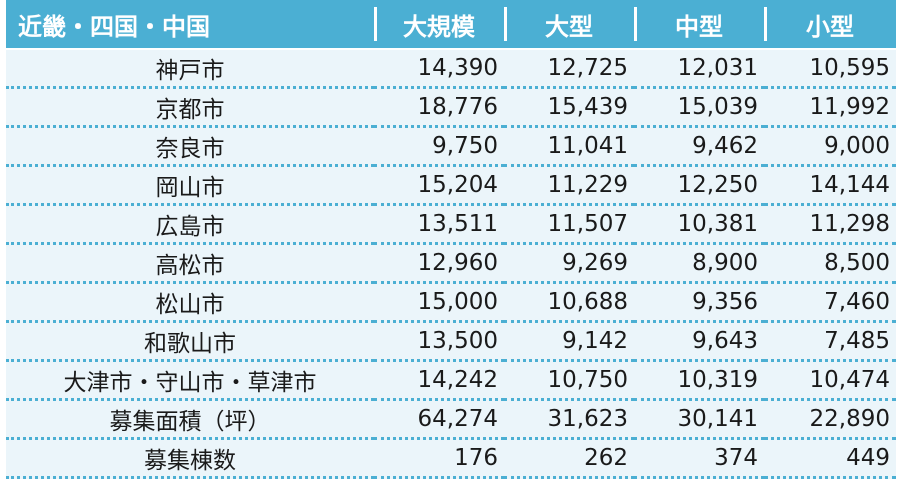 This screenshot has height=487, width=900. I want to click on area-cell: 募集棟数, so click(190, 459).